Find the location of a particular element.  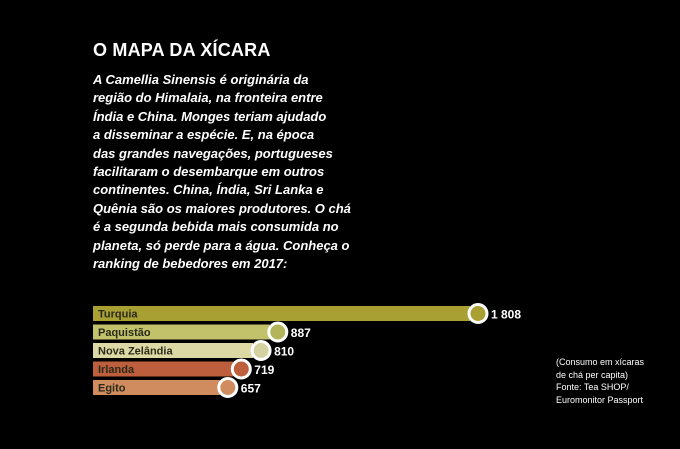

chart-title: O MAPA DA XÍCARA is located at coordinates (182, 50).